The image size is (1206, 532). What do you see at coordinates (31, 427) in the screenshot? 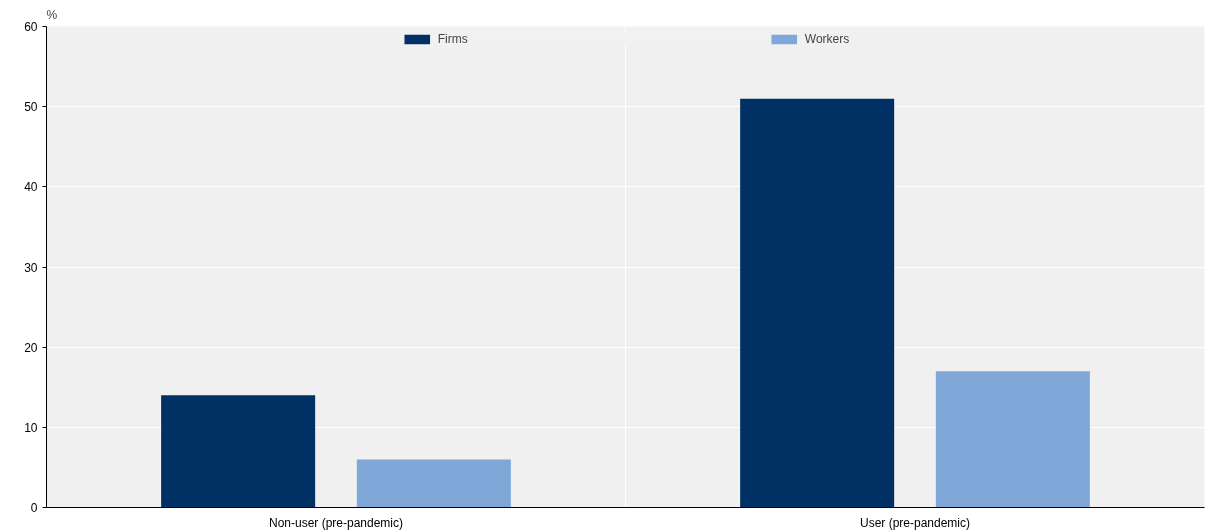
I see `y-tick-label: 10` at bounding box center [31, 427].